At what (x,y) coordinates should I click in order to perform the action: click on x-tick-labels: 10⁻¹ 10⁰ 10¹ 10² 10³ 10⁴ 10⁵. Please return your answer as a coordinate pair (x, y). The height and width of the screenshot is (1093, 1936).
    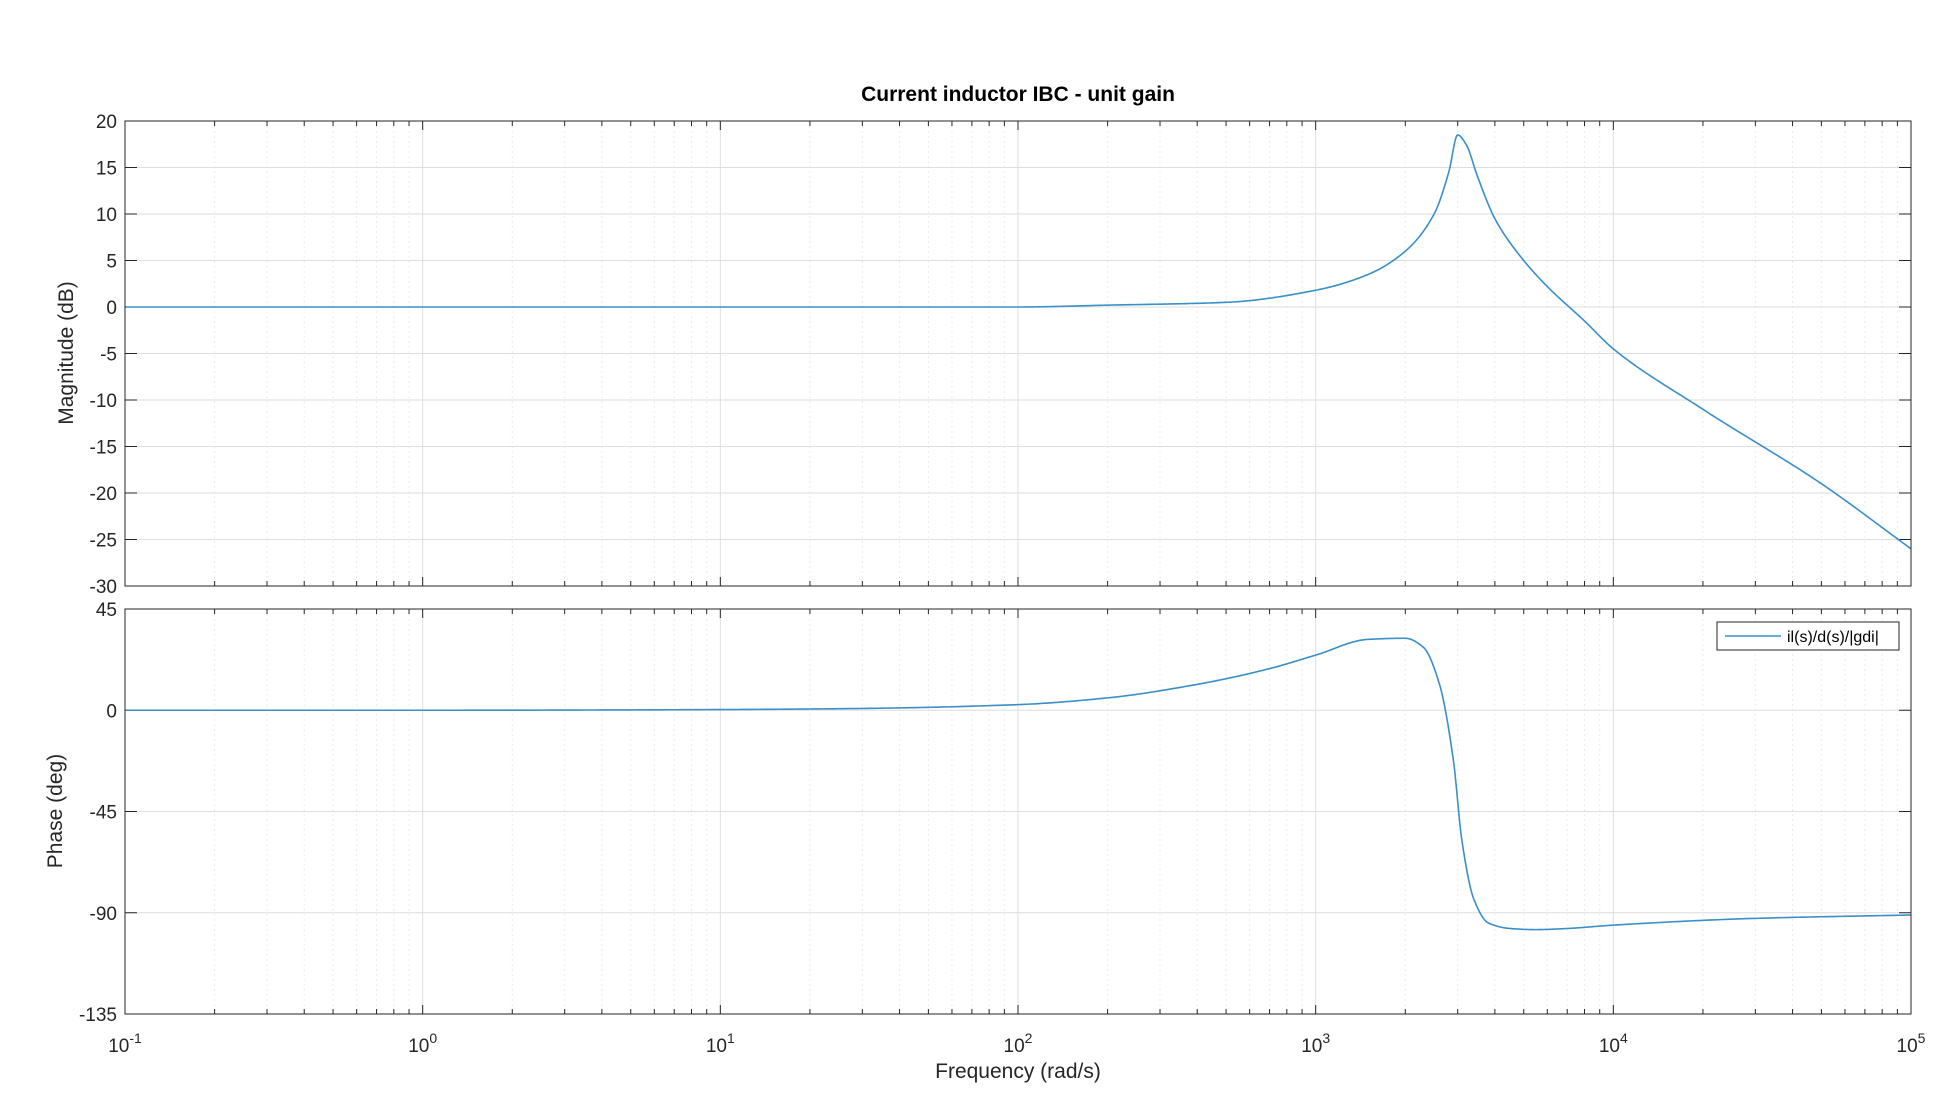
    Looking at the image, I should click on (1016, 1043).